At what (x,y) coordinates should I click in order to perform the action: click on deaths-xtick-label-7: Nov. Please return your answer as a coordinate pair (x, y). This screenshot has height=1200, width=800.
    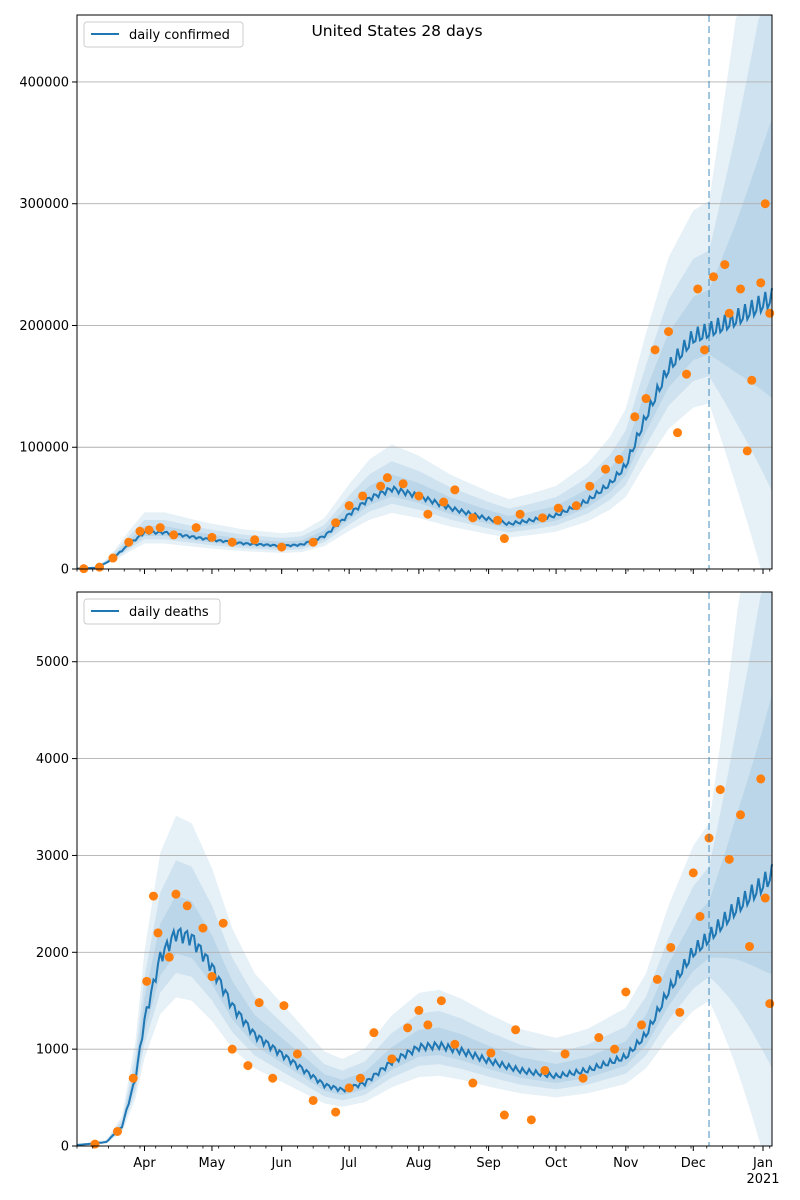
    Looking at the image, I should click on (626, 1163).